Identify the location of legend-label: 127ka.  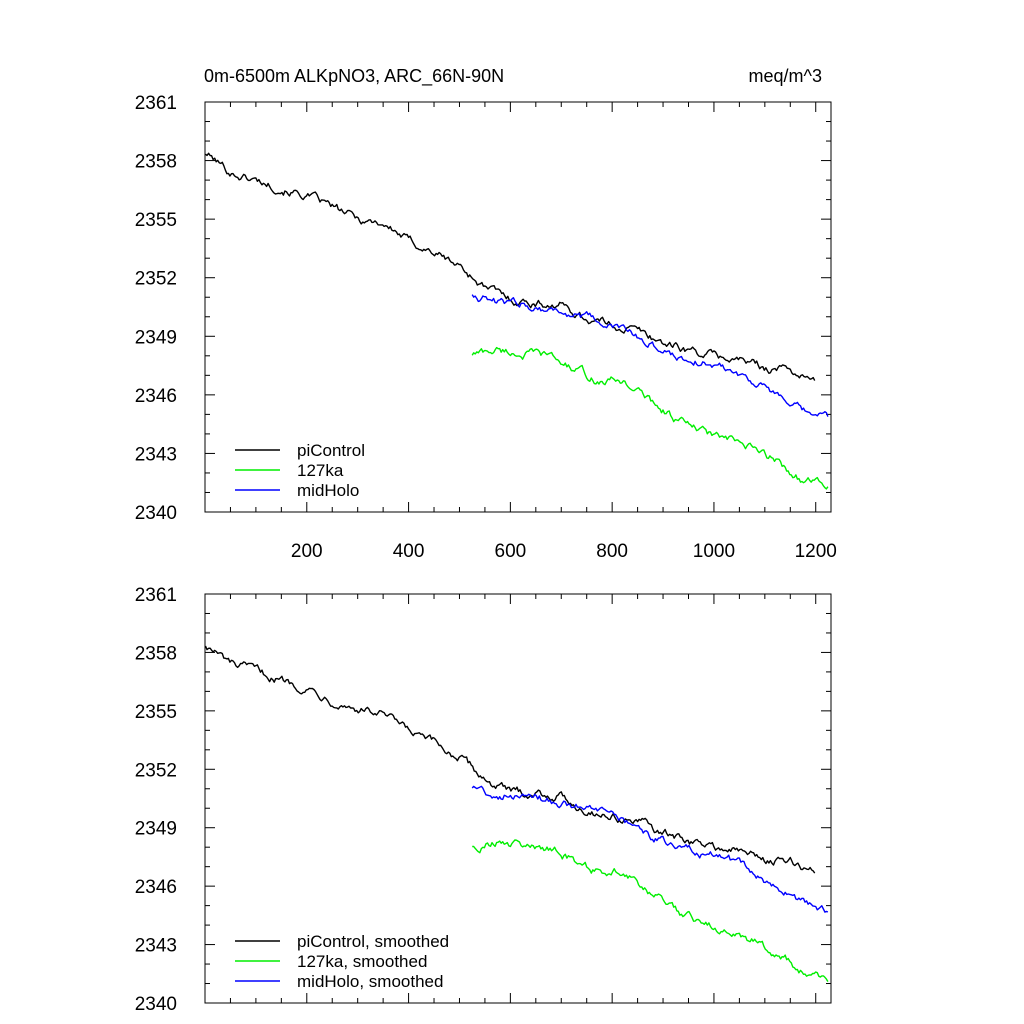
(320, 470).